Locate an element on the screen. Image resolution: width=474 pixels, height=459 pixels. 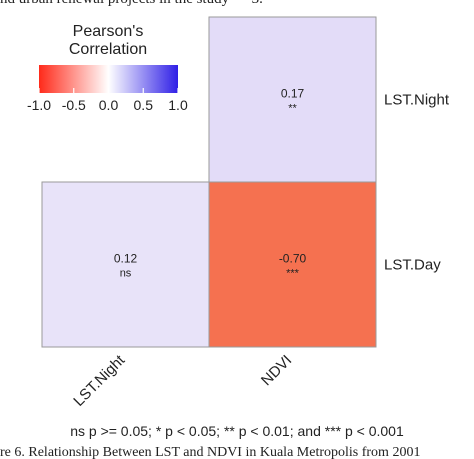
cell-significance-label: *** is located at coordinates (293, 274).